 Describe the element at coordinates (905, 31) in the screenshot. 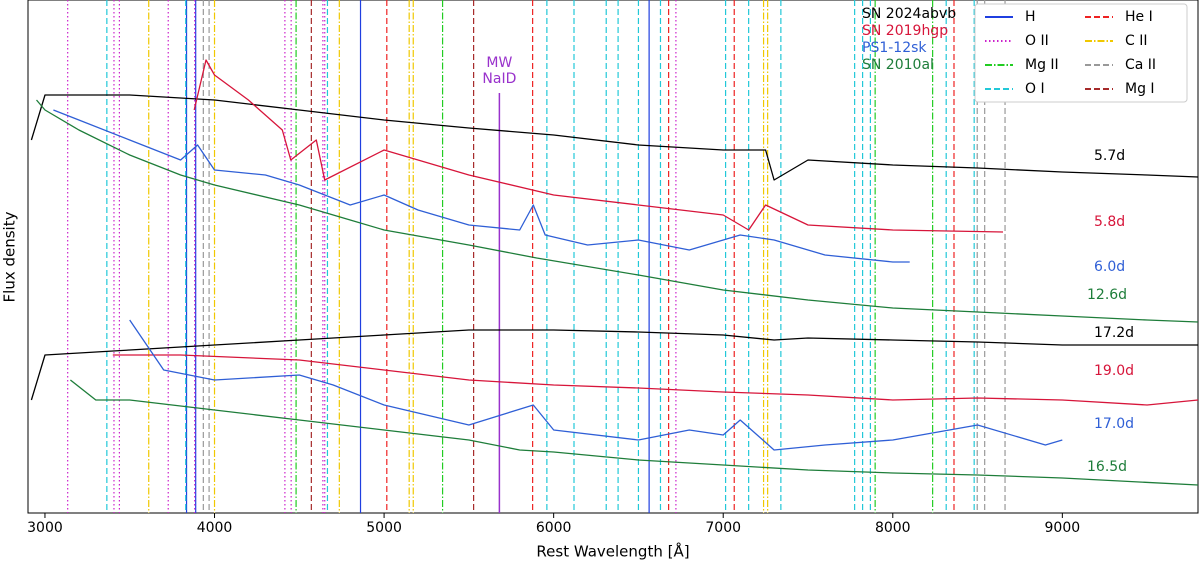

I see `object-legend: SN 2019hgp` at that location.